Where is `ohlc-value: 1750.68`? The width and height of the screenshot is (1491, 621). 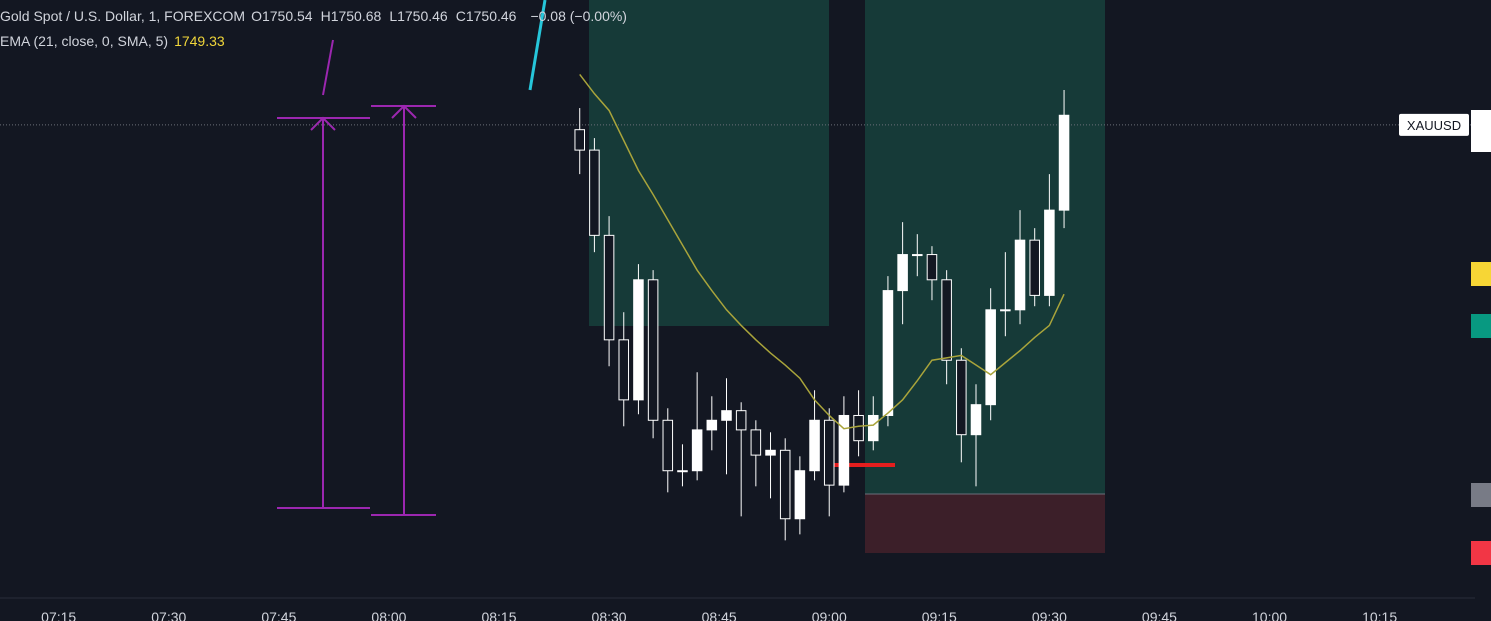
ohlc-value: 1750.68 is located at coordinates (356, 16).